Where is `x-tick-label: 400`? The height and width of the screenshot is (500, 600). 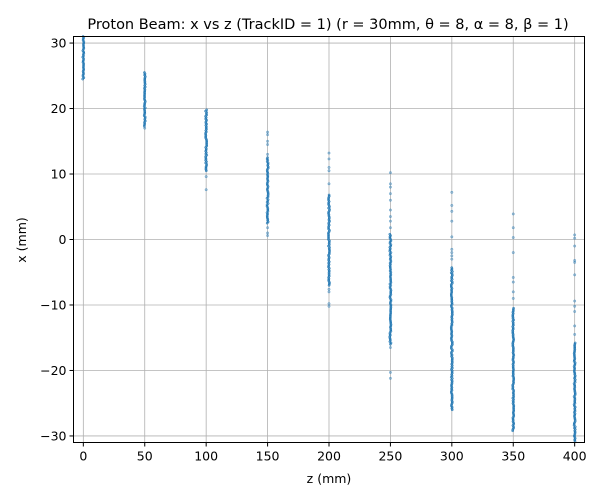 x-tick-label: 400 is located at coordinates (575, 456).